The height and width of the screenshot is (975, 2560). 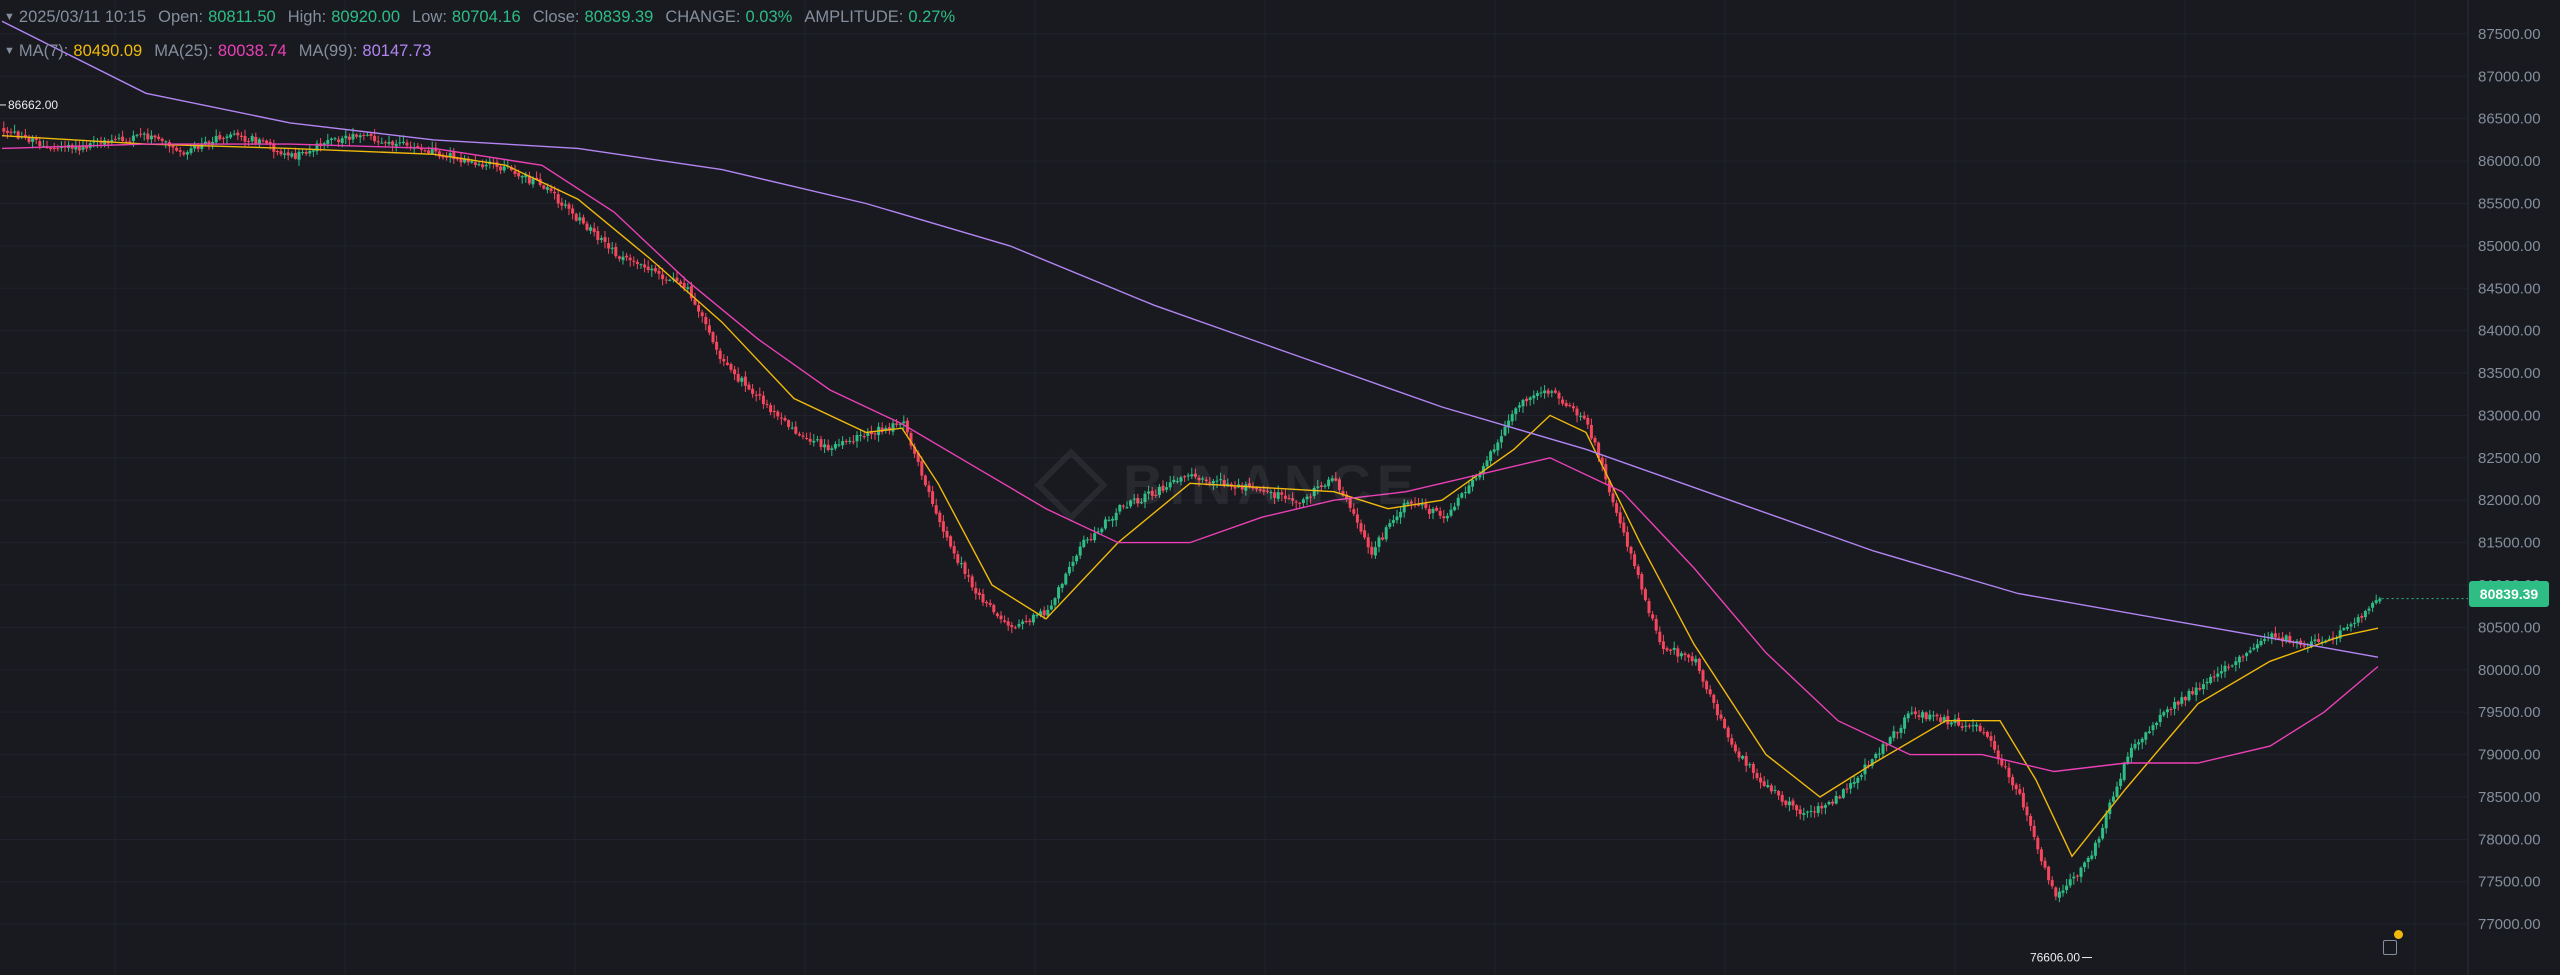 I want to click on screenshot-tool-icon, so click(x=2391, y=943).